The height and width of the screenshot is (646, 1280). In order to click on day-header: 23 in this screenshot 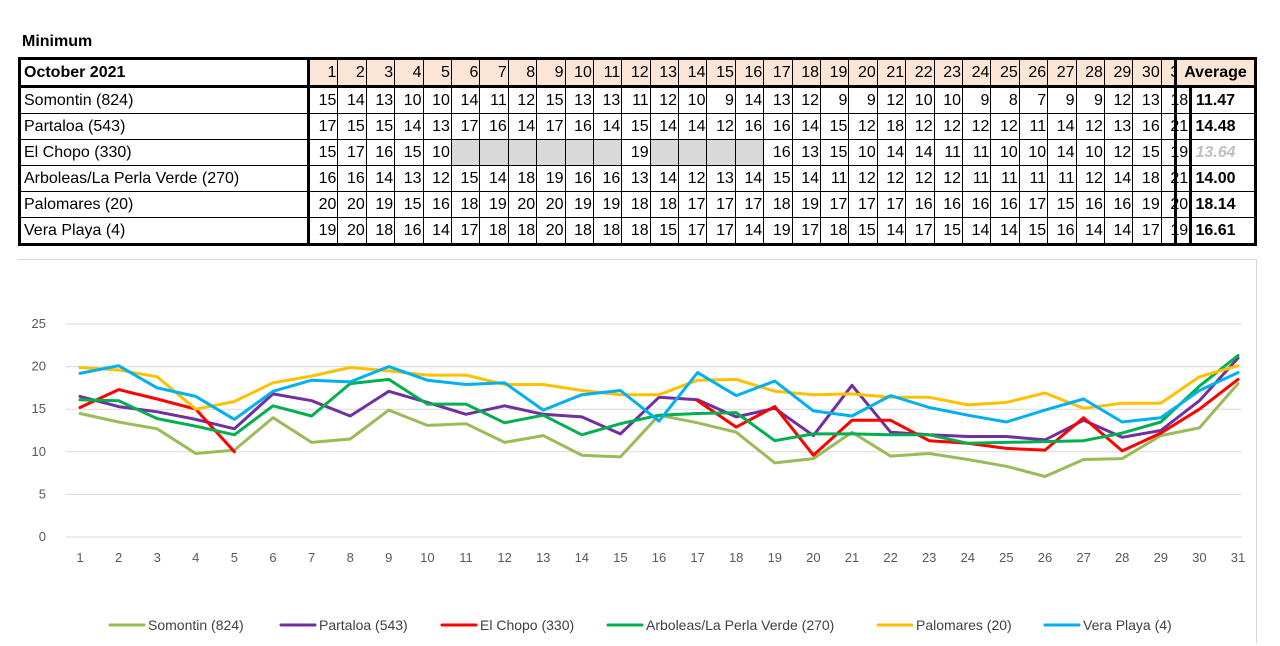, I will do `click(948, 73)`.